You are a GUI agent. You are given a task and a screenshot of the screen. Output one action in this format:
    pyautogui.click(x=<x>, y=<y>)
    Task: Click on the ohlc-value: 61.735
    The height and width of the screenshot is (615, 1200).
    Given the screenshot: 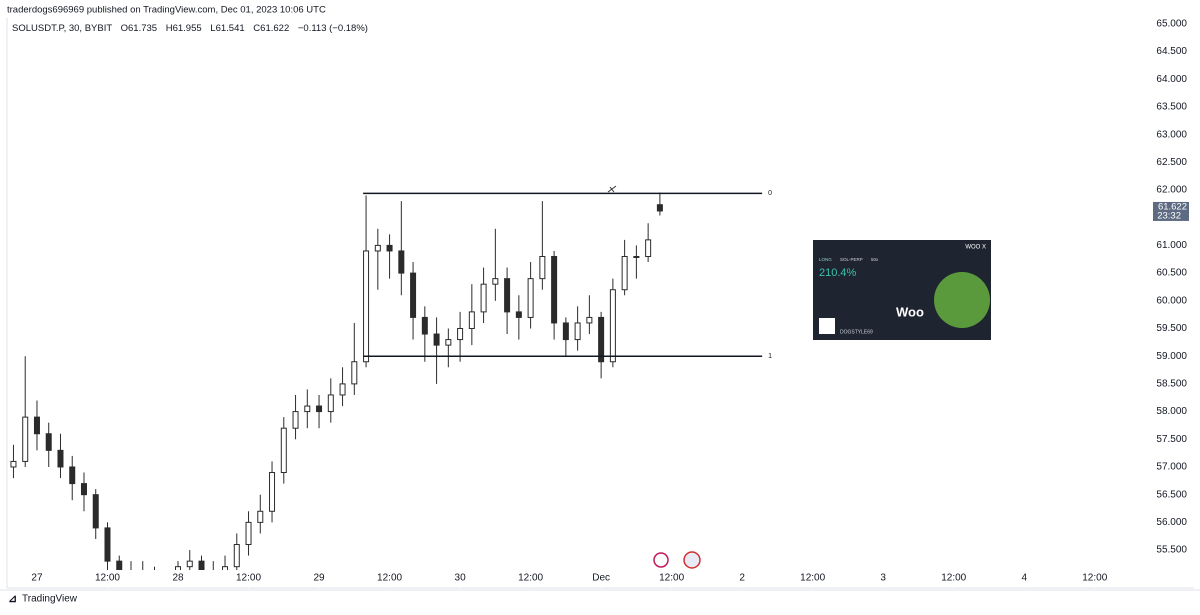 What is the action you would take?
    pyautogui.click(x=142, y=28)
    